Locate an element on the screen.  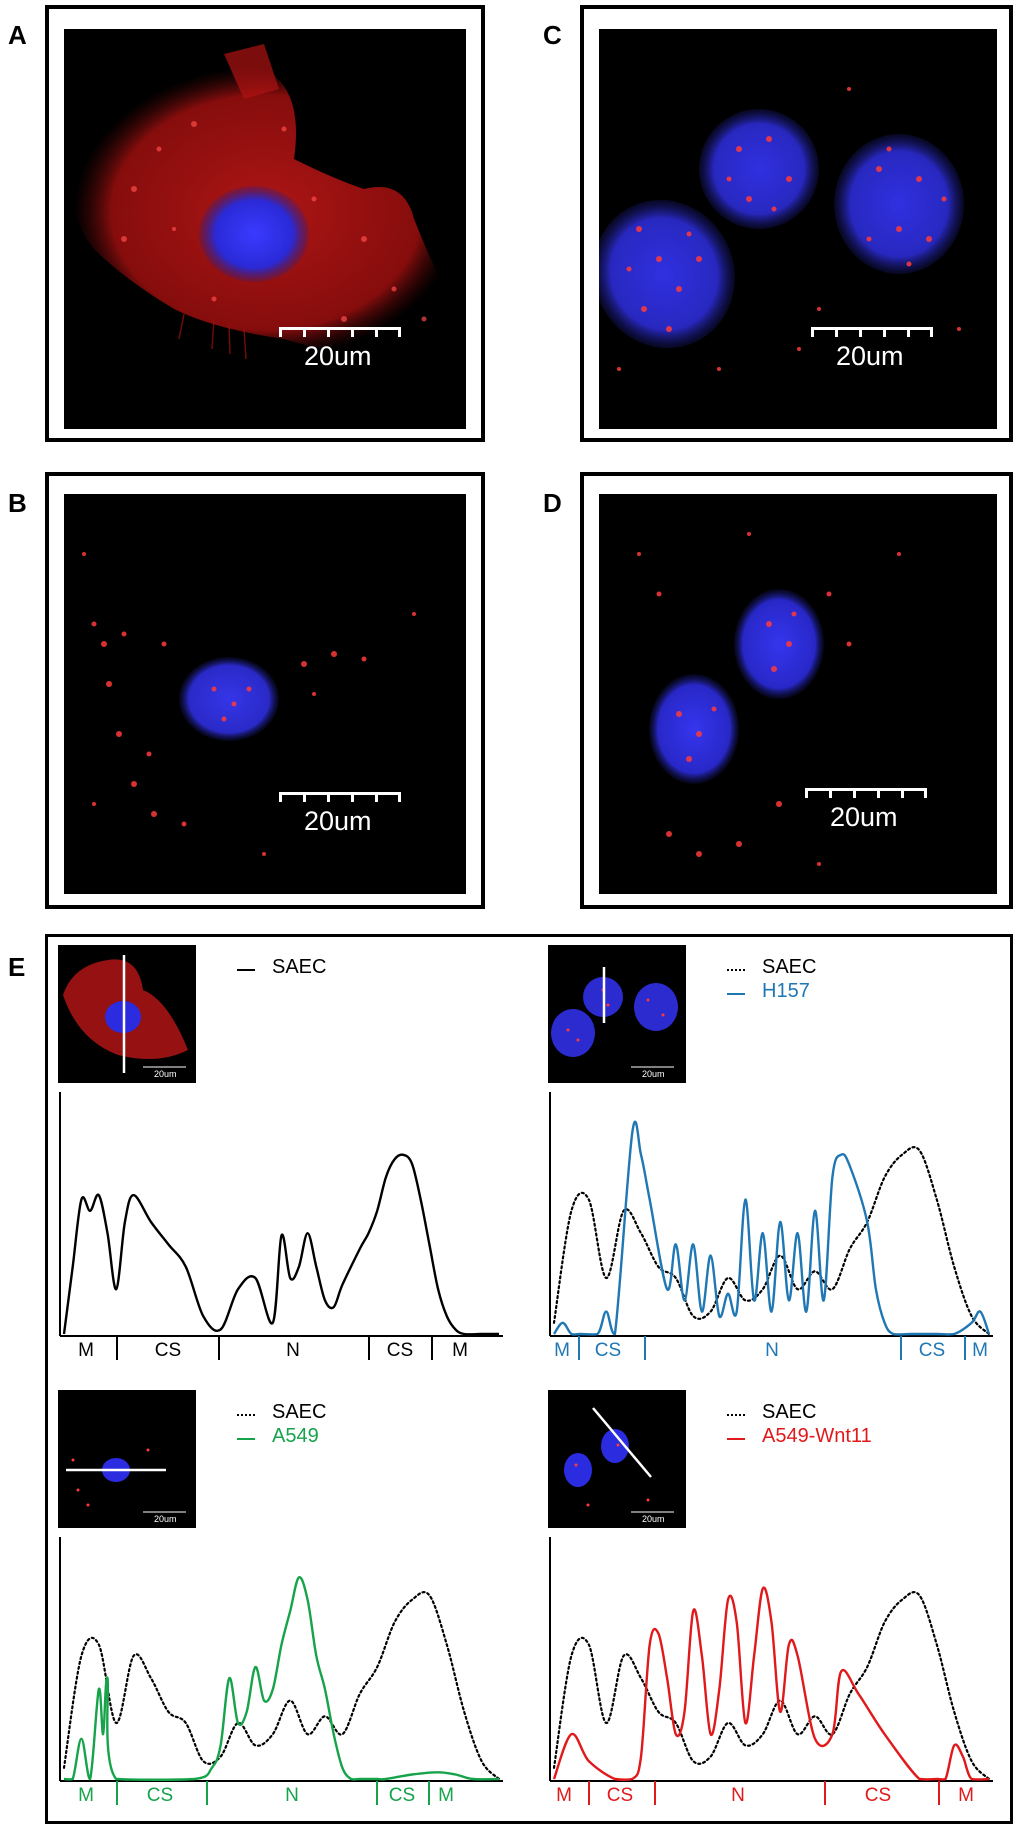
legend-p3-saec-label: SAEC is located at coordinates (299, 1412).